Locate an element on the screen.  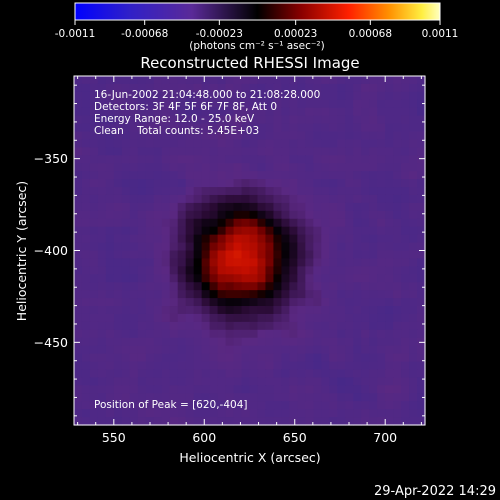
colorbar-tick-label: 0.0011 is located at coordinates (440, 34).